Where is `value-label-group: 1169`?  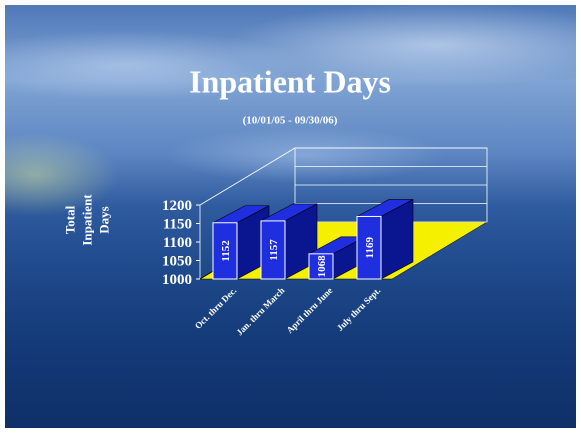
value-label-group: 1169 is located at coordinates (370, 248).